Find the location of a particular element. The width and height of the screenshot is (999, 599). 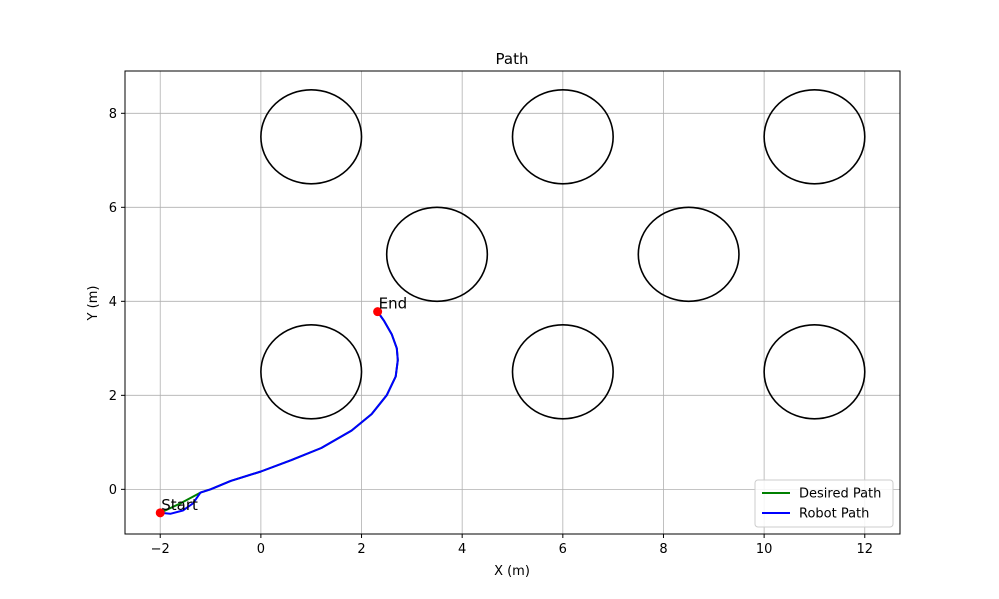

markers: Start End is located at coordinates (281, 406).